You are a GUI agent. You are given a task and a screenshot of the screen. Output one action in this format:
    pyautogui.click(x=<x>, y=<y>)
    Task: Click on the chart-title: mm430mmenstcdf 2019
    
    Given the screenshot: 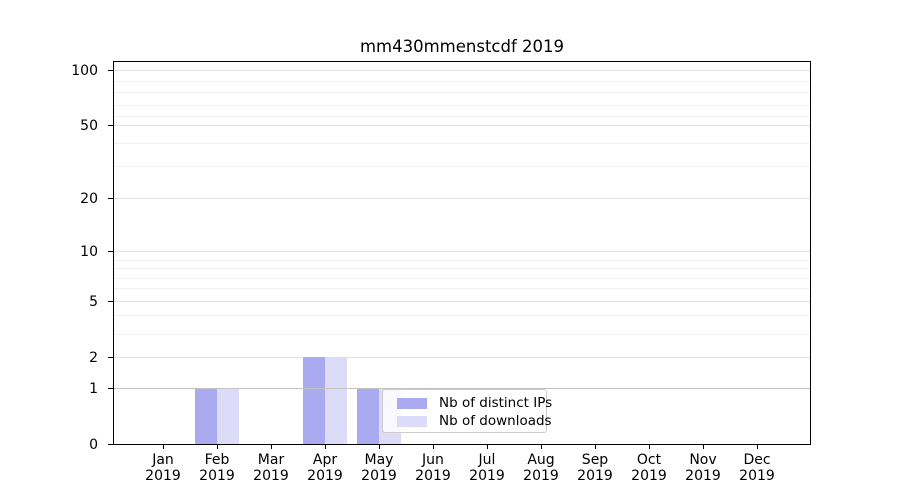 What is the action you would take?
    pyautogui.click(x=462, y=46)
    